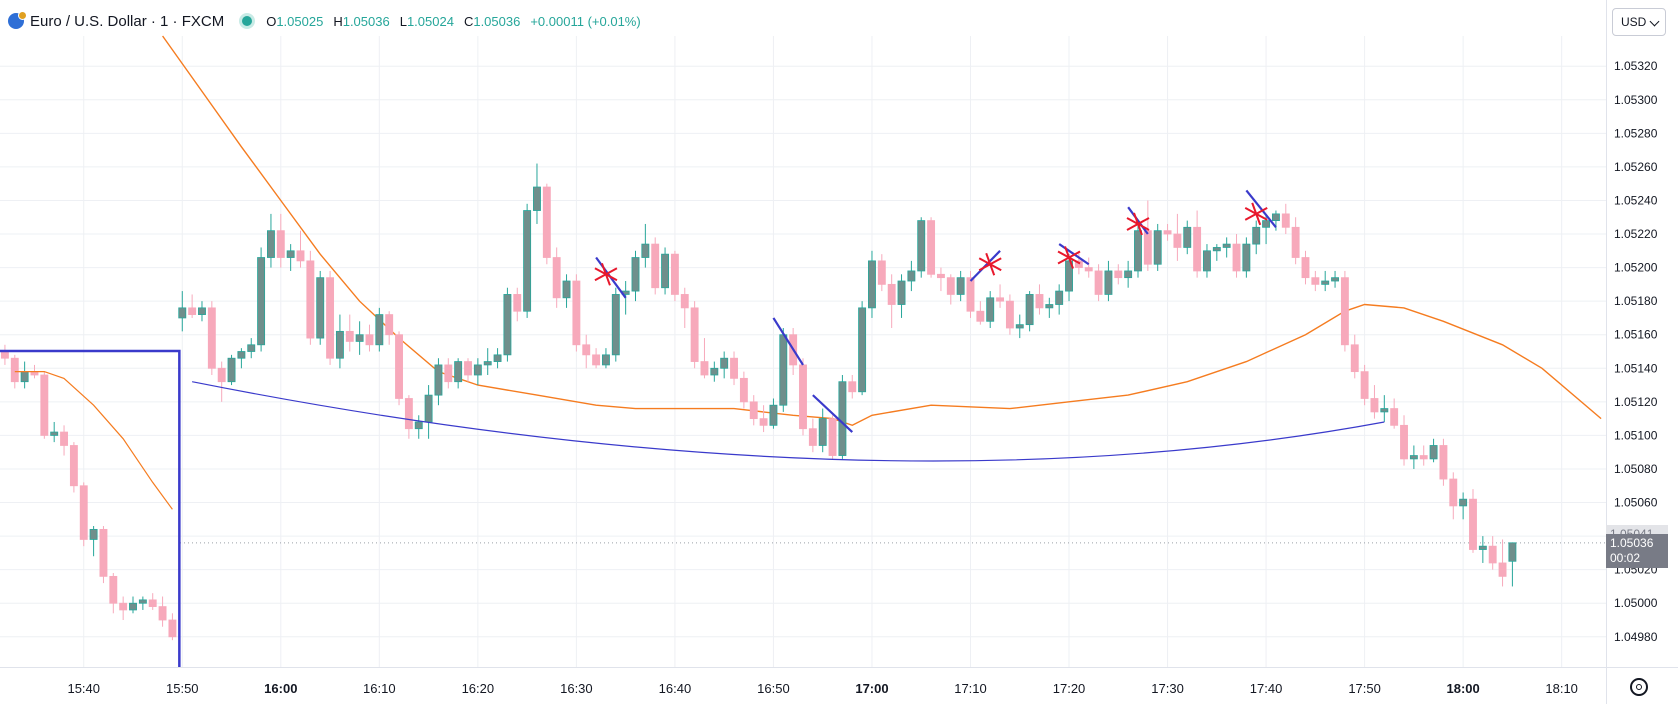  What do you see at coordinates (1639, 687) in the screenshot?
I see `gear-icon` at bounding box center [1639, 687].